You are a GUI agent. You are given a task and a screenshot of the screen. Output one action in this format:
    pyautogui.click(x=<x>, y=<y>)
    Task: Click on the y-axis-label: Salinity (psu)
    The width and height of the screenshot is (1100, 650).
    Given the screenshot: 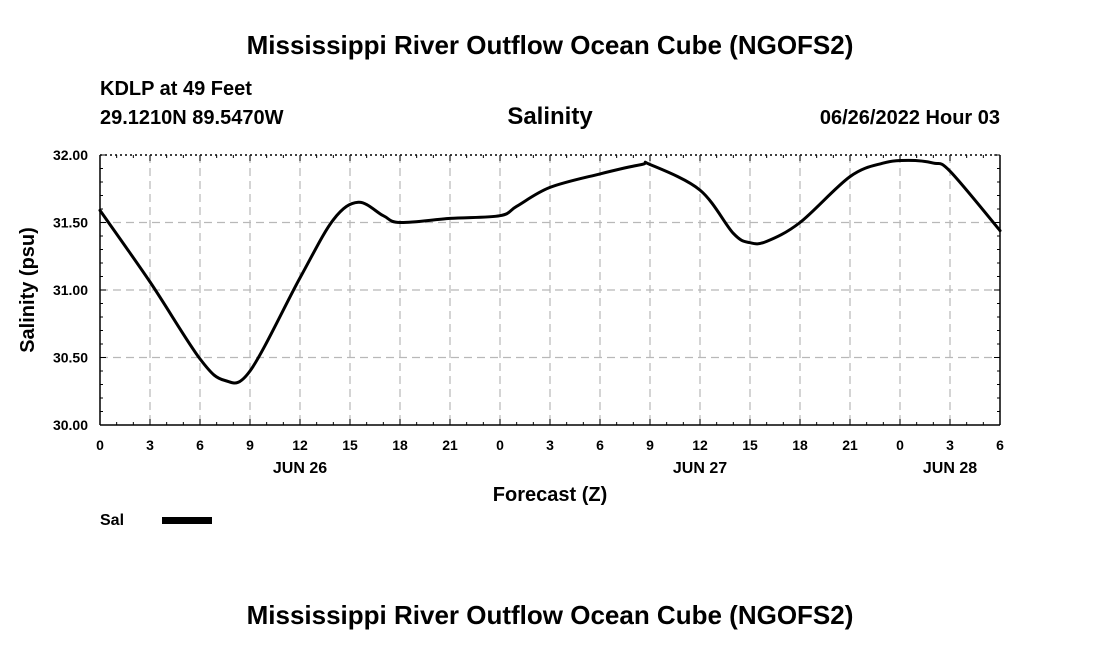 What is the action you would take?
    pyautogui.click(x=28, y=290)
    